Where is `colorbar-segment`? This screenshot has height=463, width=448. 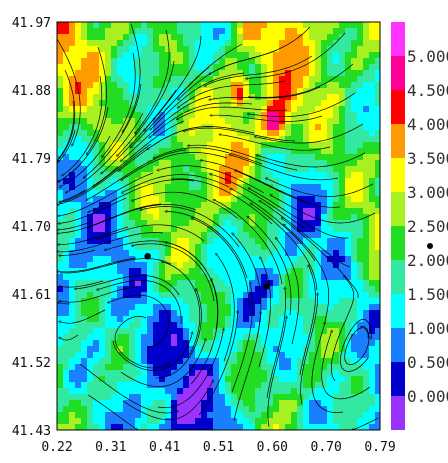 colorbar-segment is located at coordinates (398, 243).